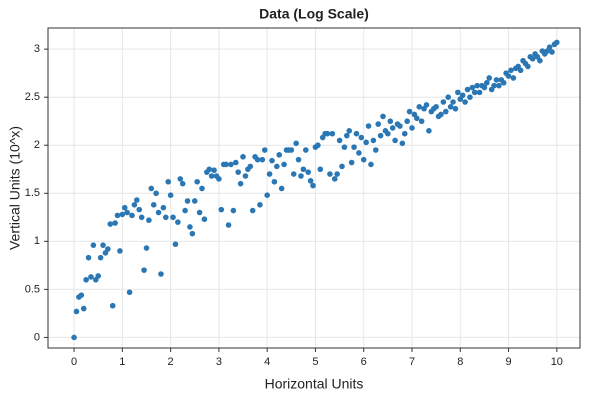 The height and width of the screenshot is (400, 600). What do you see at coordinates (314, 14) in the screenshot?
I see `chart-title: Data (Log Scale)` at bounding box center [314, 14].